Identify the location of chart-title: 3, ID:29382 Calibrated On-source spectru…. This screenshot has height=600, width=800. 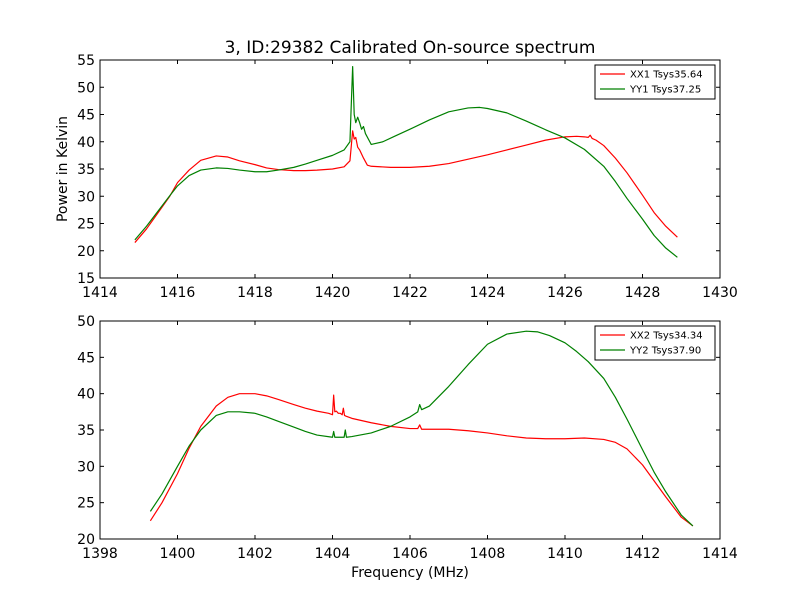
(410, 48).